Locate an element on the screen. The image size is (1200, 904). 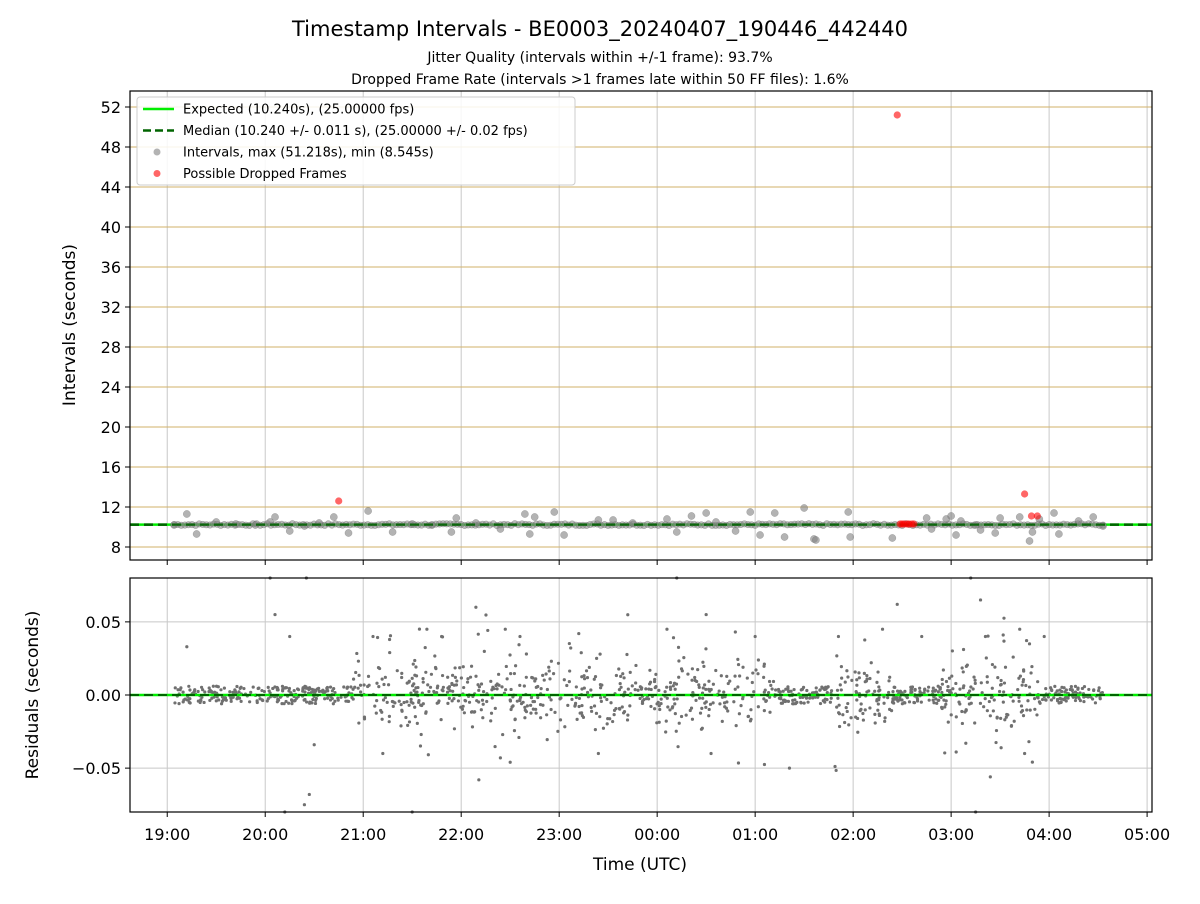
top-ytick-label: 16 is located at coordinates (111, 467).